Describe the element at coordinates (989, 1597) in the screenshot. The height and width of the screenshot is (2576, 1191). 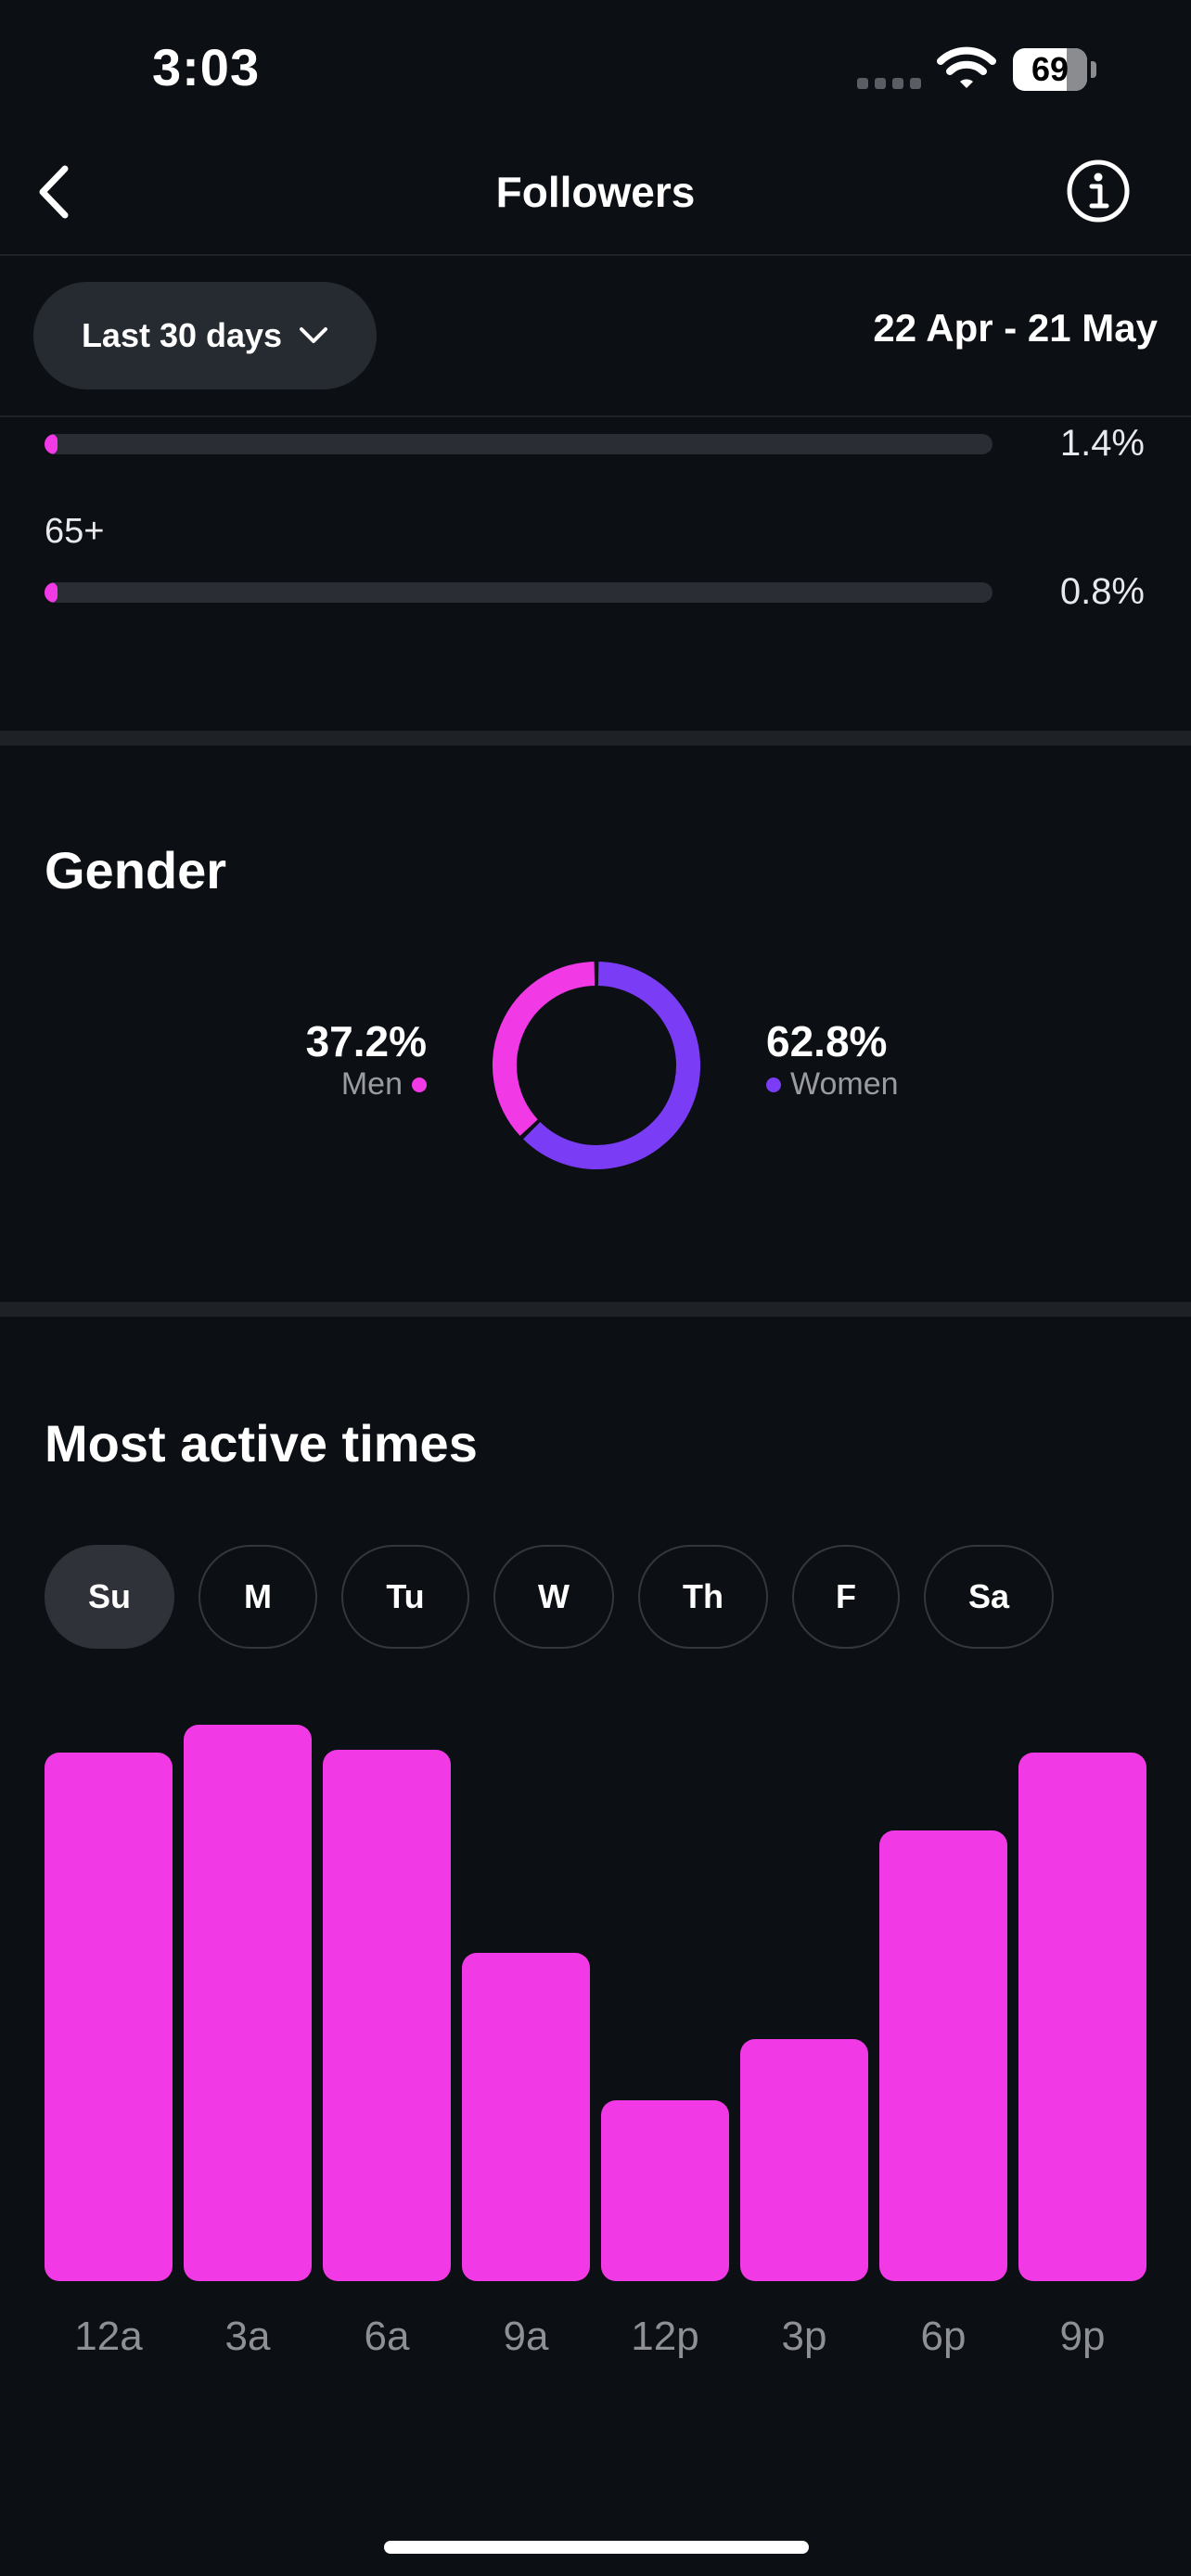
I see `day-chip-sa: Sa` at that location.